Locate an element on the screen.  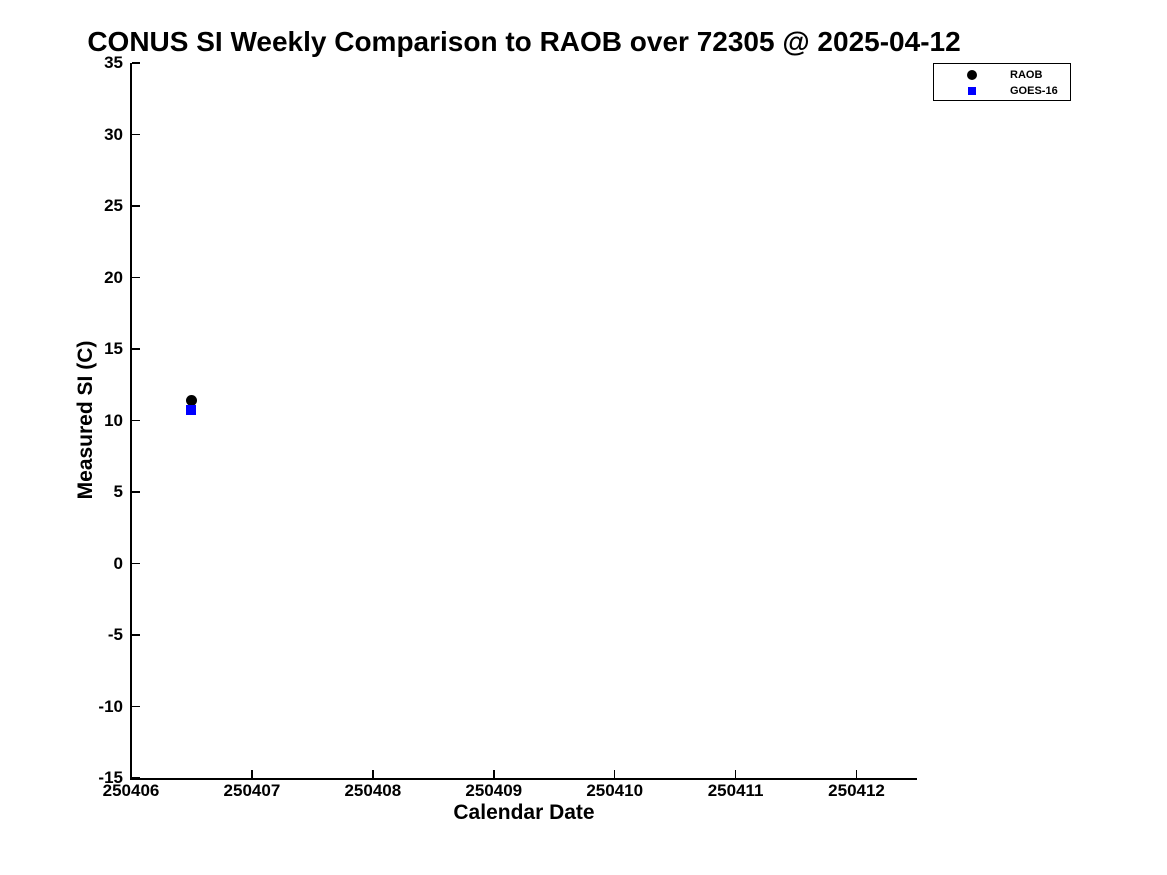
y-tick-label: 30 is located at coordinates (113, 134).